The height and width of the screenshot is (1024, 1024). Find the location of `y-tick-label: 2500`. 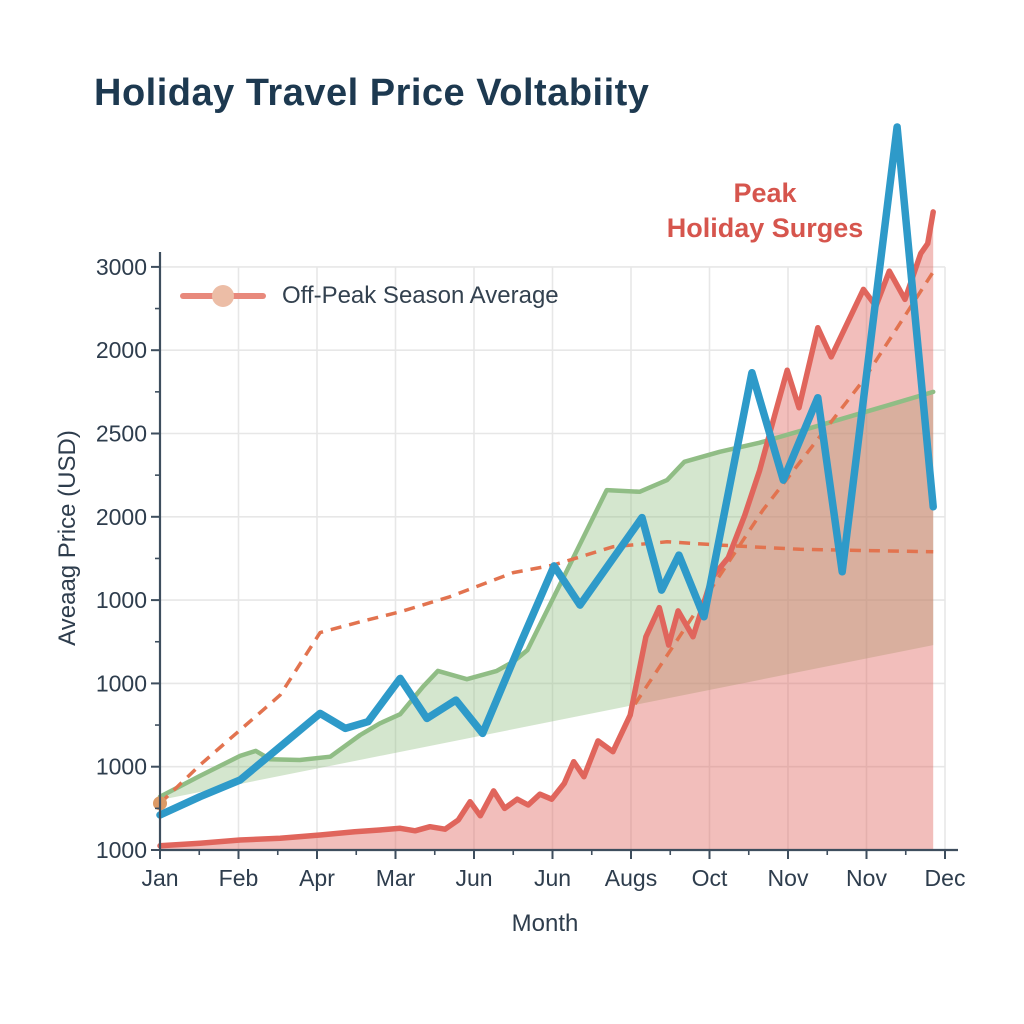

y-tick-label: 2500 is located at coordinates (121, 434).